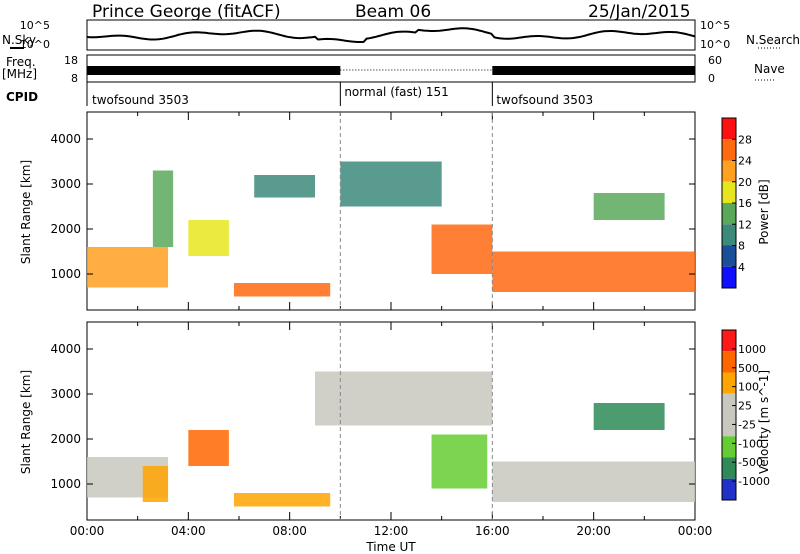 Image resolution: width=800 pixels, height=554 pixels. I want to click on cpid-label: CPID, so click(22, 97).